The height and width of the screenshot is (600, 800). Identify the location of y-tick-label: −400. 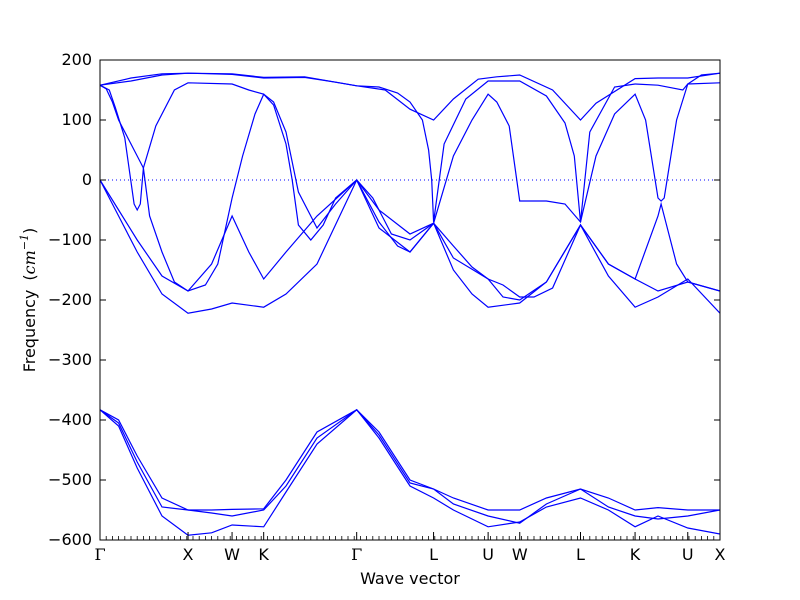
(70, 419).